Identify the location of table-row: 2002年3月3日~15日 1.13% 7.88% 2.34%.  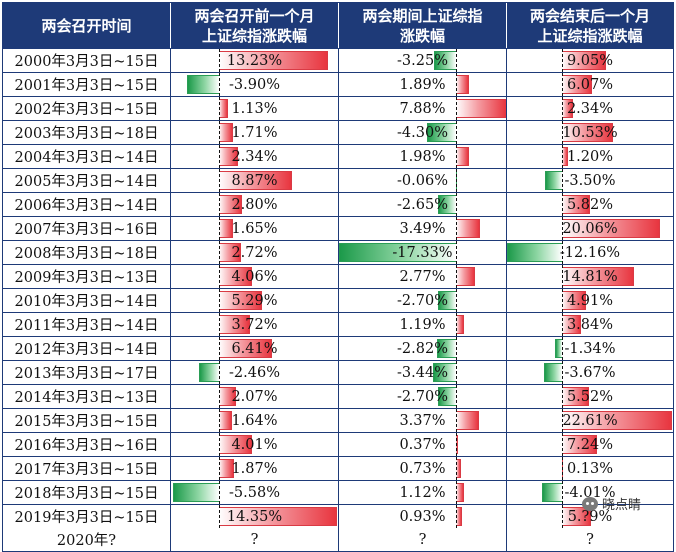
(338, 109).